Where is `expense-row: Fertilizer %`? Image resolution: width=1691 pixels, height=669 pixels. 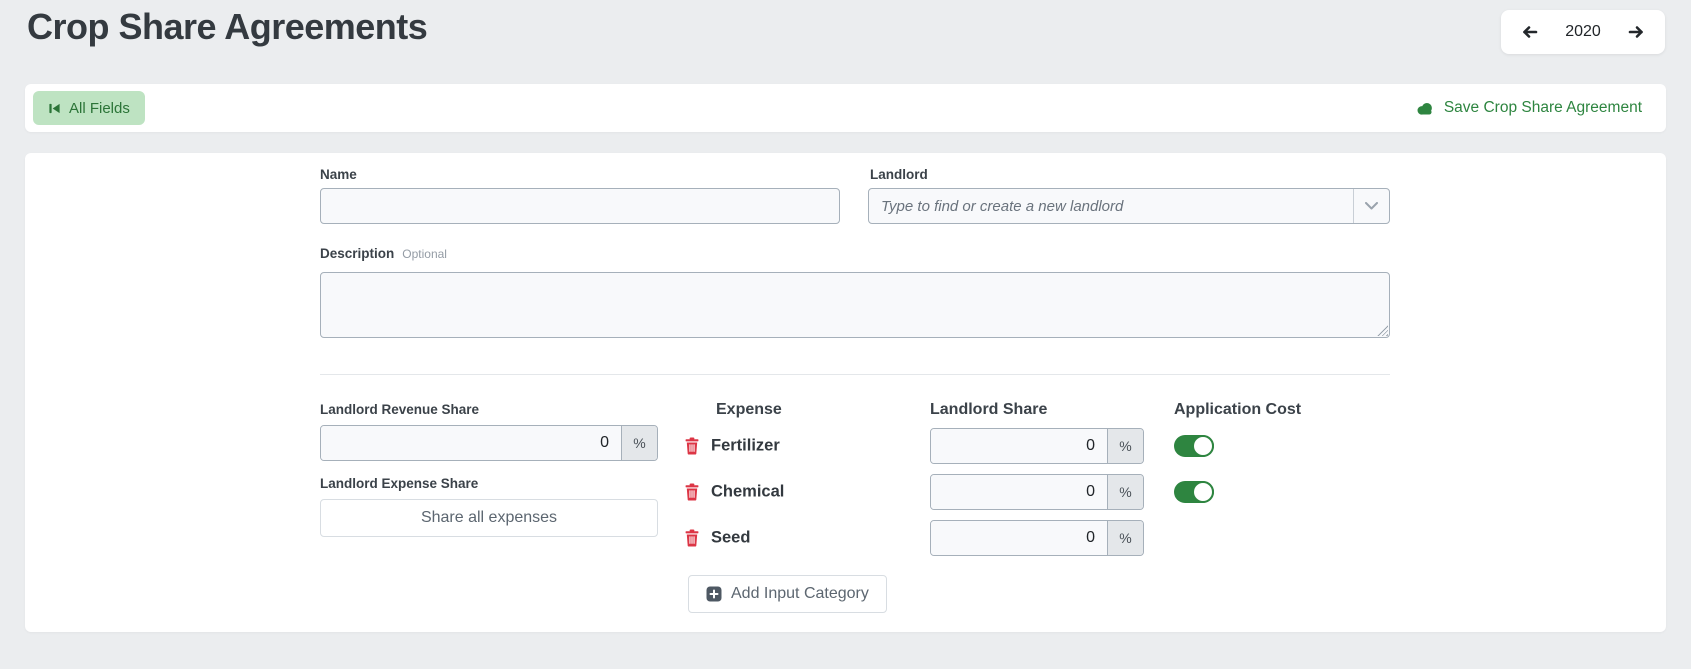
expense-row: Fertilizer % is located at coordinates (995, 446).